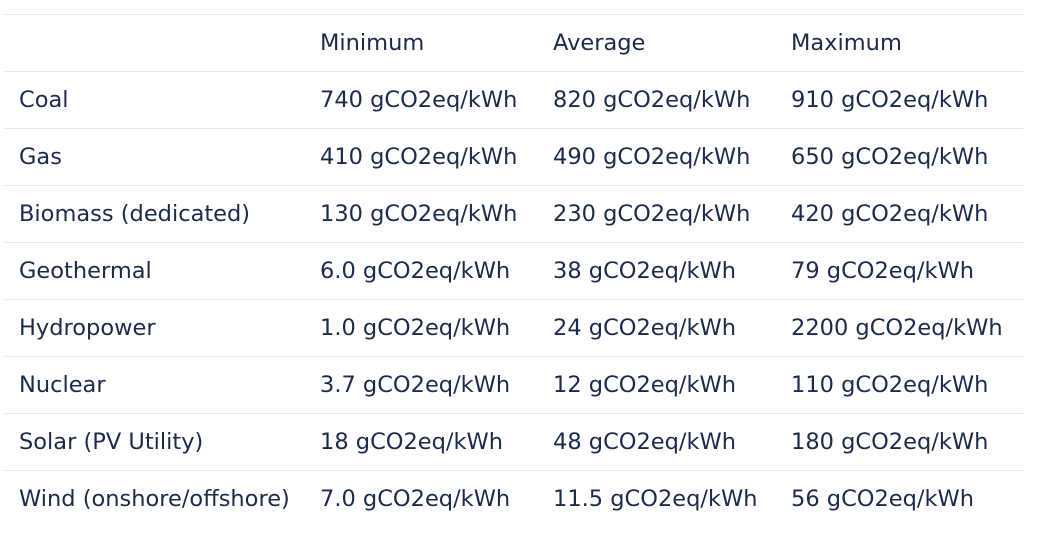 This screenshot has height=544, width=1042. I want to click on maximum-cell: 180 gCO2eq/kWh, so click(899, 442).